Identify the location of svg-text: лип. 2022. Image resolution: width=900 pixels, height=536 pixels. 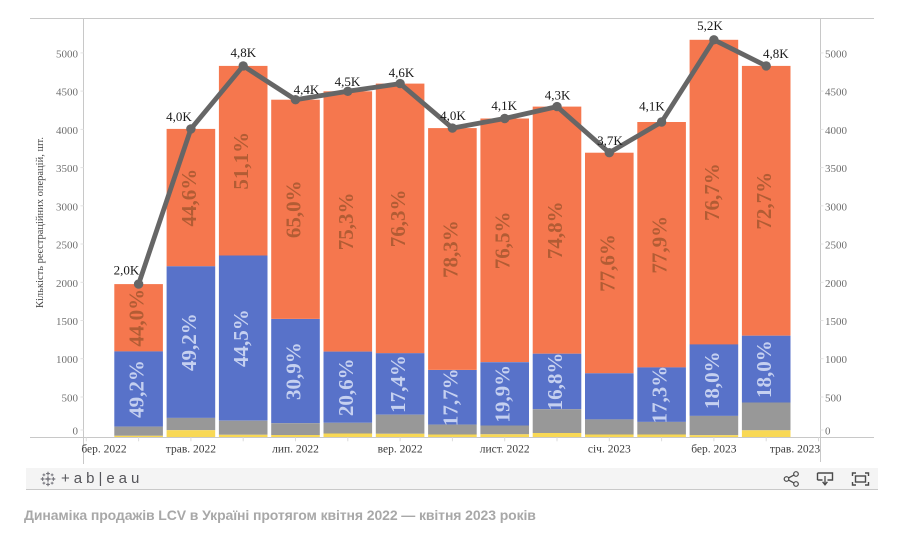
(295, 450).